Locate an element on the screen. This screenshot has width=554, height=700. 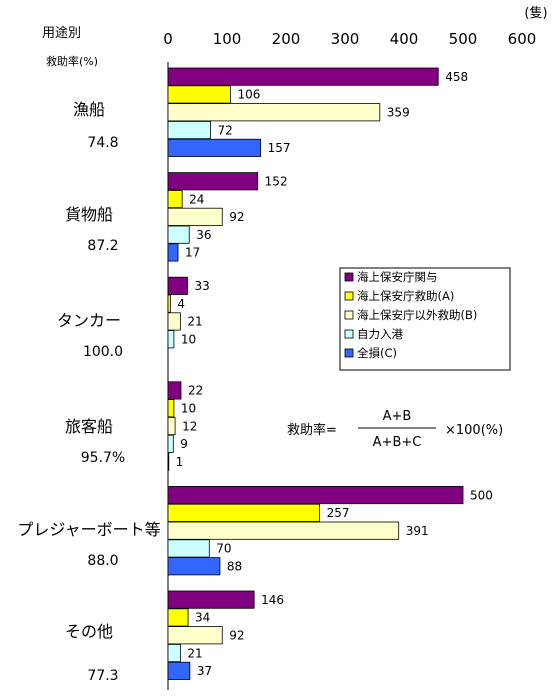
bar-value-label: 458 is located at coordinates (456, 77).